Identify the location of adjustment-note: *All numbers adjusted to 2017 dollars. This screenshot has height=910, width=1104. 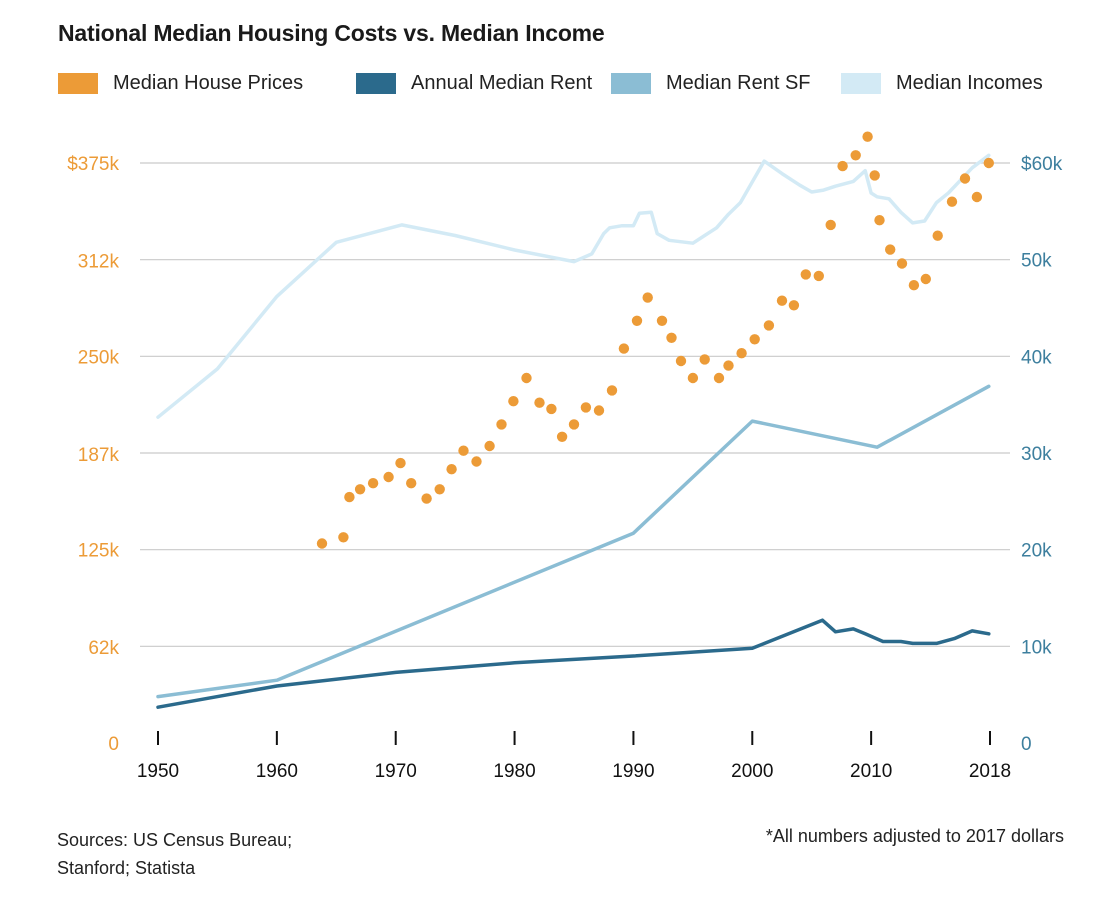
(914, 836).